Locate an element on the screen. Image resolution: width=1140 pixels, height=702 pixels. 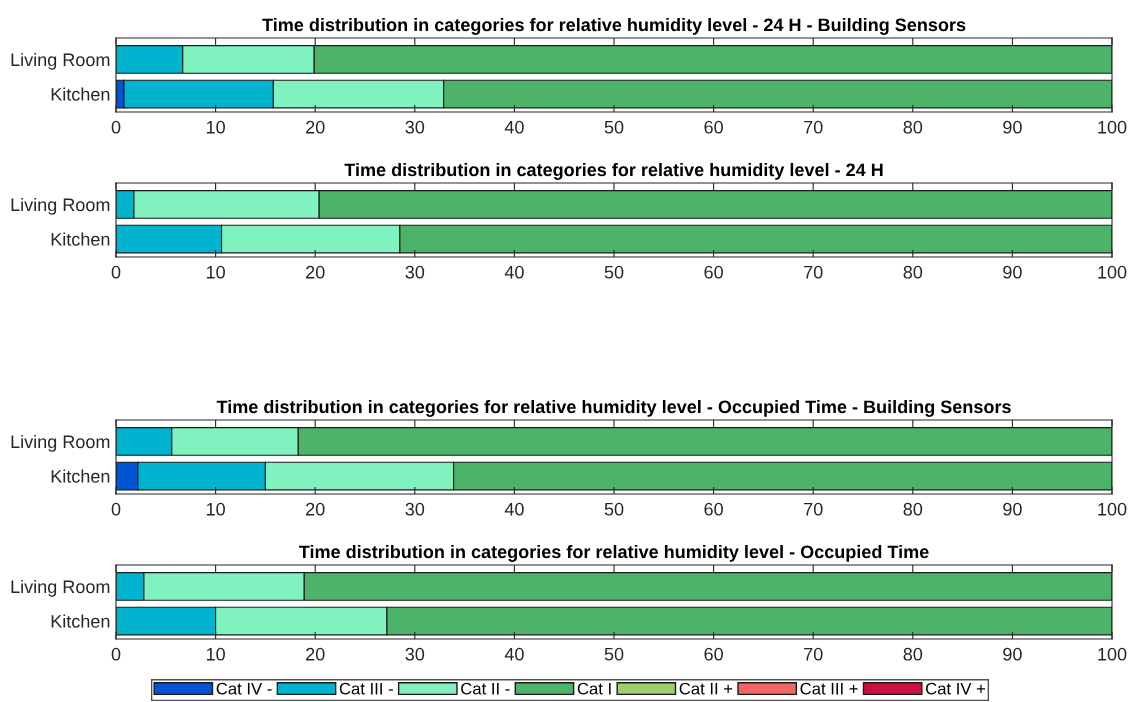
legend-label: Cat III + is located at coordinates (829, 688).